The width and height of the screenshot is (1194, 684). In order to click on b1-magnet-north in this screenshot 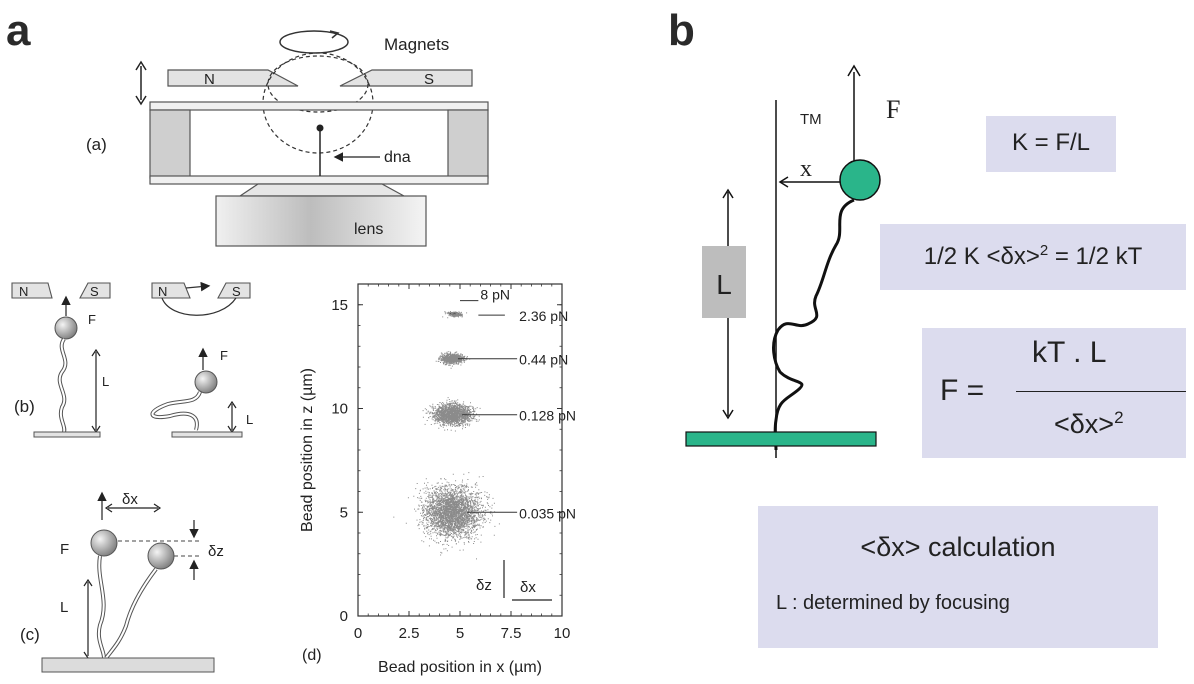, I will do `click(32, 290)`.